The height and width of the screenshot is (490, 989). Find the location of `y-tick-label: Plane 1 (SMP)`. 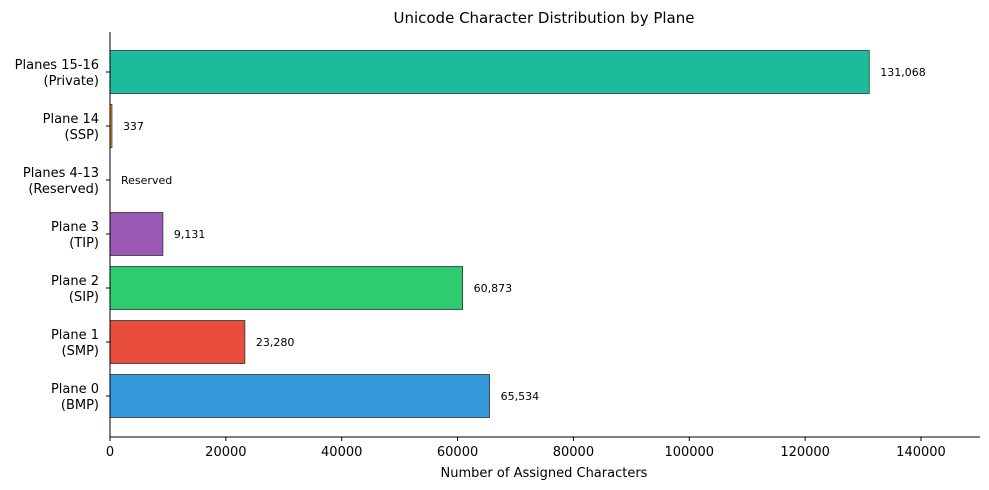

y-tick-label: Plane 1 (SMP) is located at coordinates (75, 343).